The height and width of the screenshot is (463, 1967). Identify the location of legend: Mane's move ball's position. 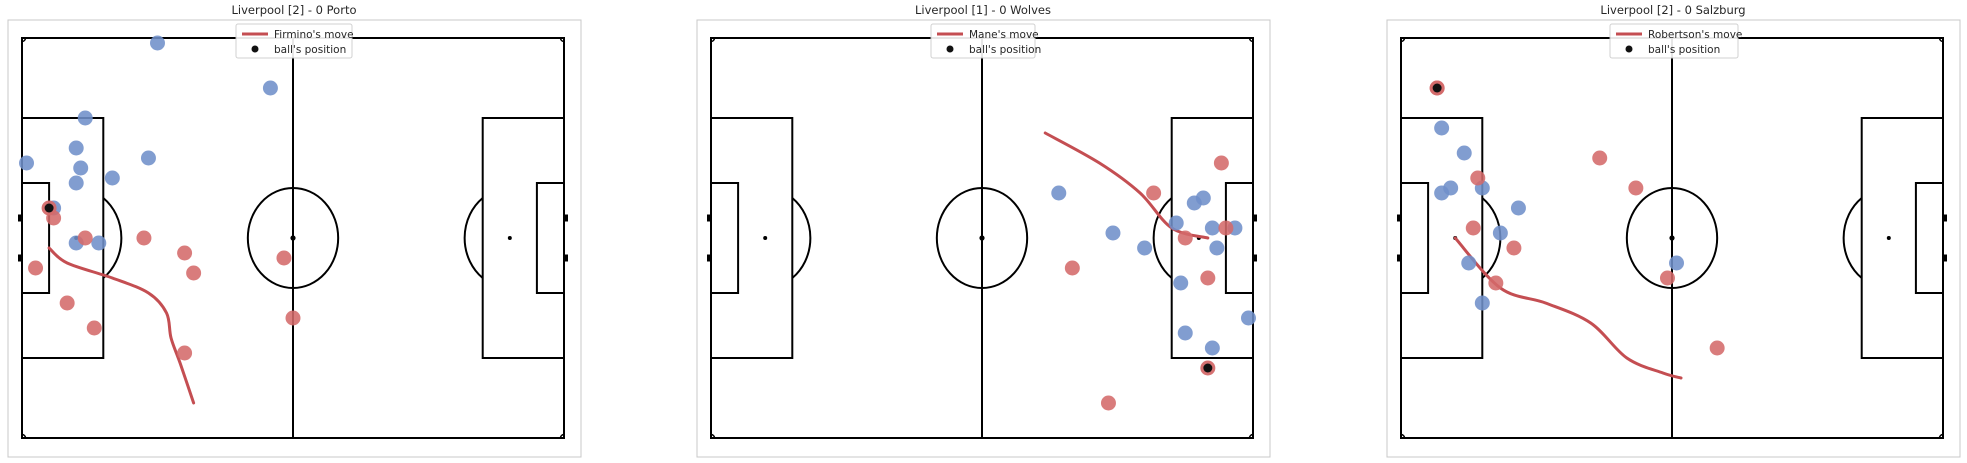
(985, 41).